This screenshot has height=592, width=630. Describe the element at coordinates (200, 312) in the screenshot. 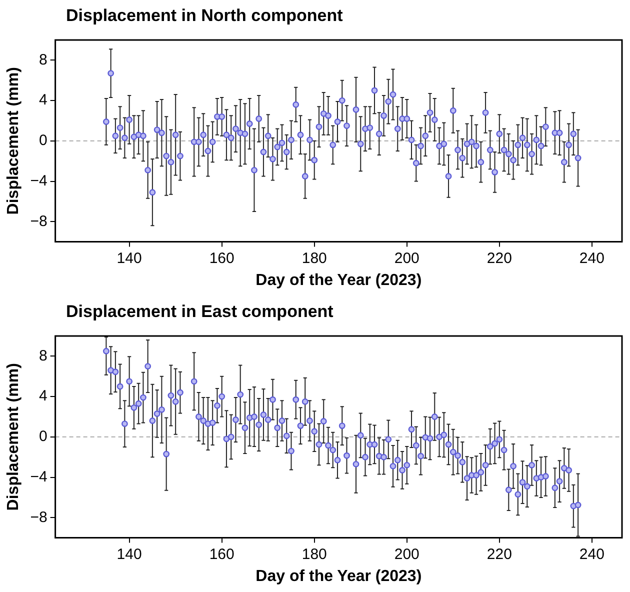

I see `chart-title: Displacement in East component` at that location.